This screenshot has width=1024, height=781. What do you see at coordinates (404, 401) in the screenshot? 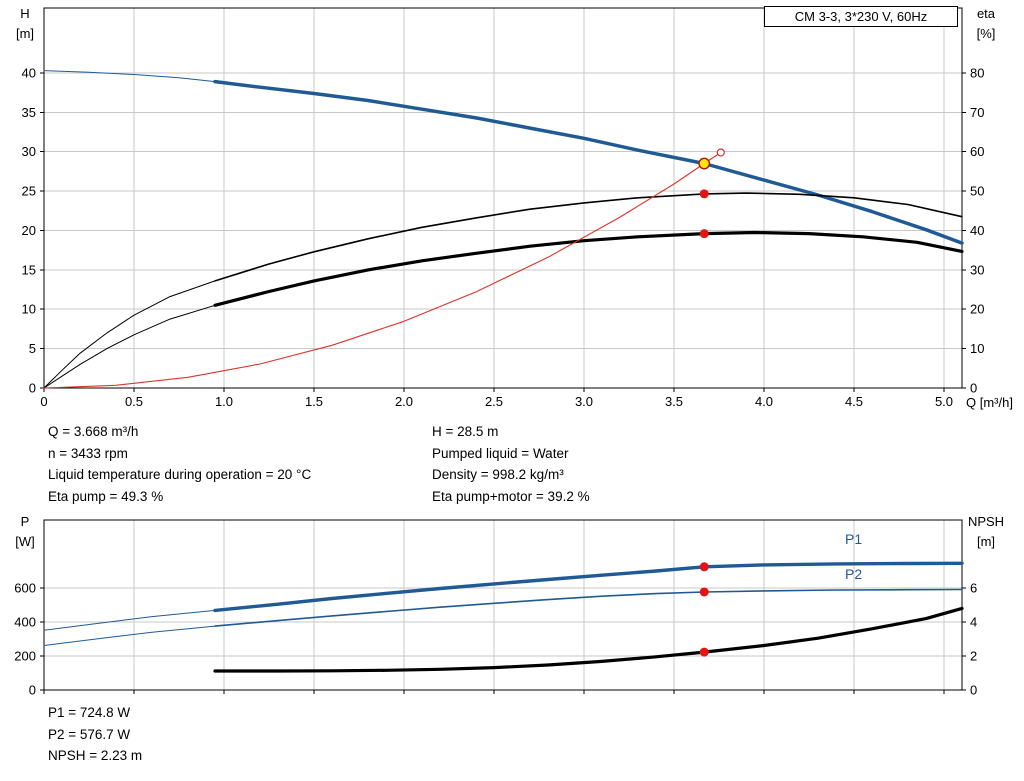
I see `x-tick-label: 2.0` at bounding box center [404, 401].